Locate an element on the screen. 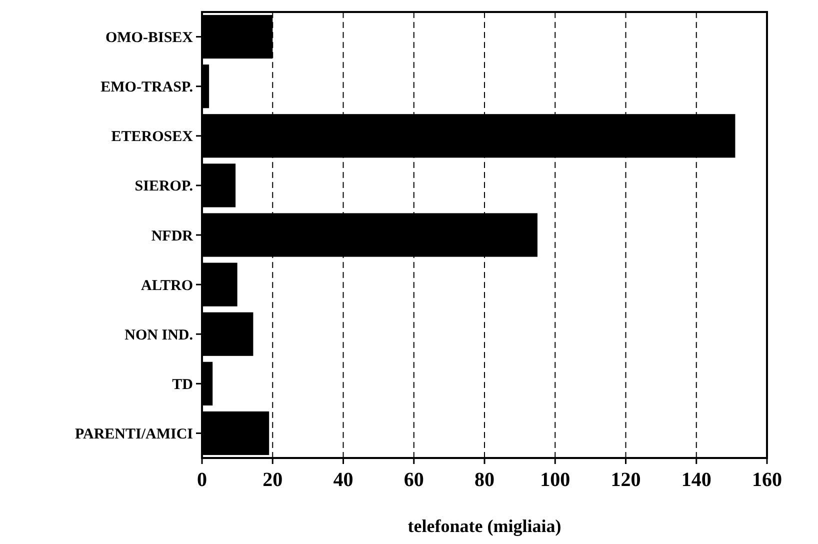  x-tick-label: 20 is located at coordinates (272, 480).